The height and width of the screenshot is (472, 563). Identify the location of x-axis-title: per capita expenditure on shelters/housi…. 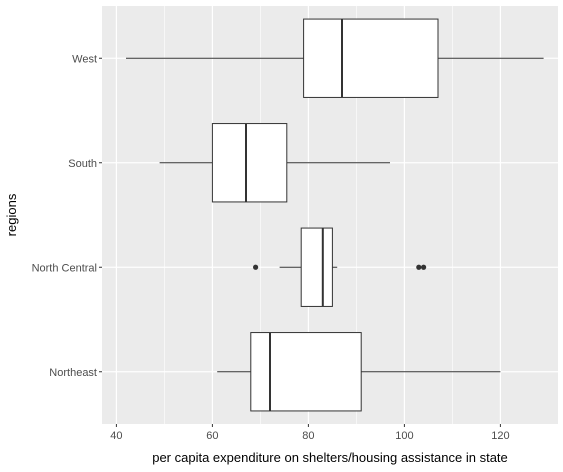
(330, 457).